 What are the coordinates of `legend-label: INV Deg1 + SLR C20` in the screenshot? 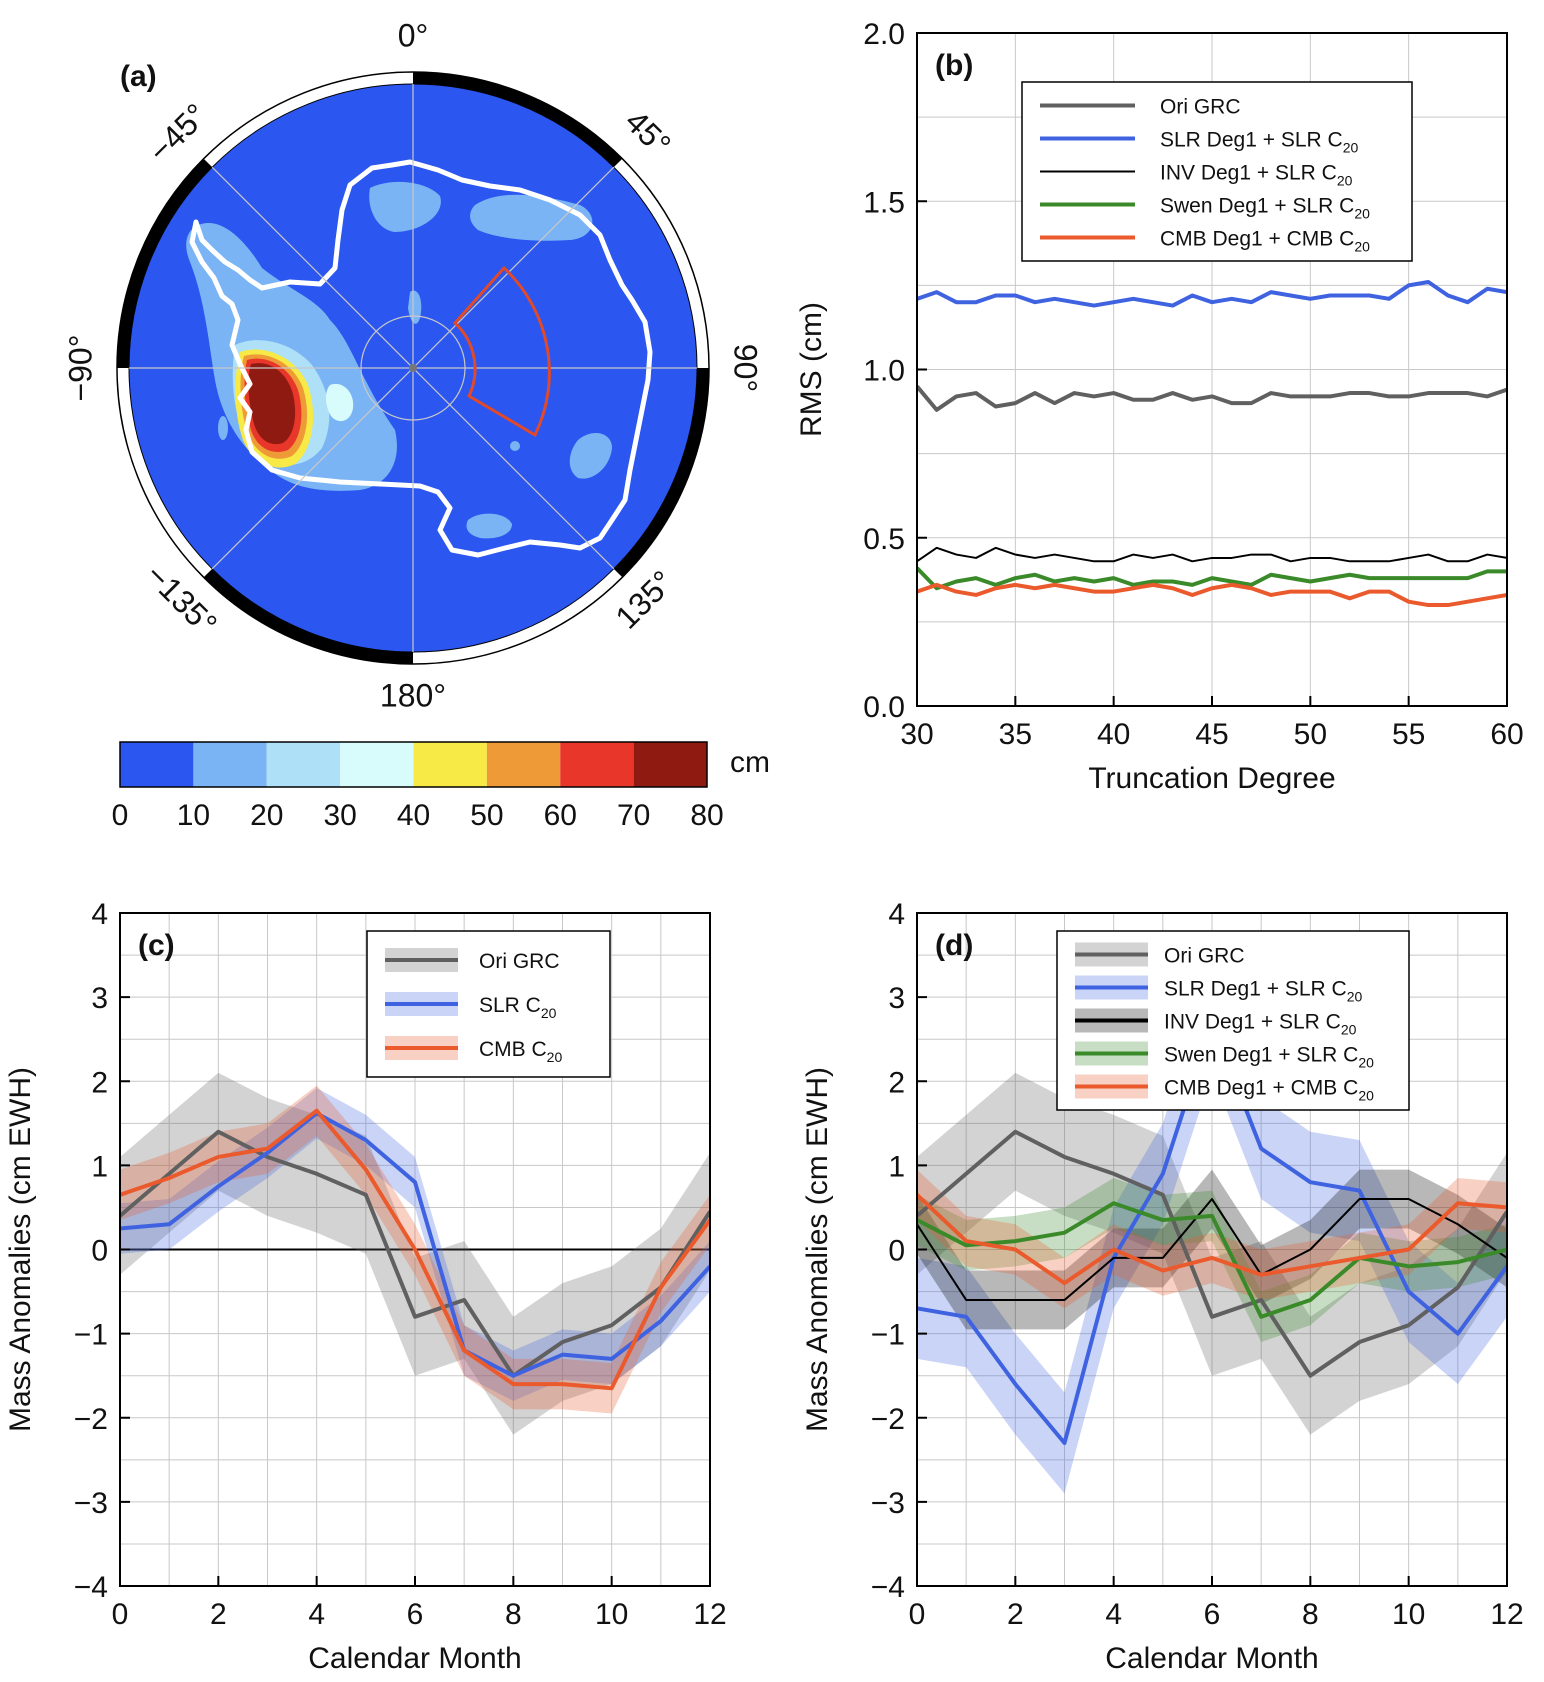 It's located at (1260, 1024).